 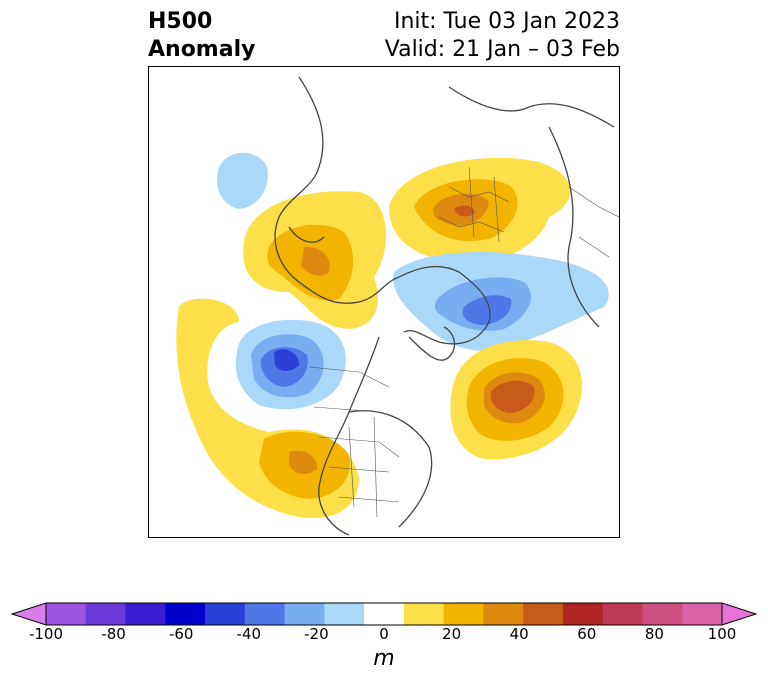 I want to click on anomaly-western-us, so click(x=267, y=408).